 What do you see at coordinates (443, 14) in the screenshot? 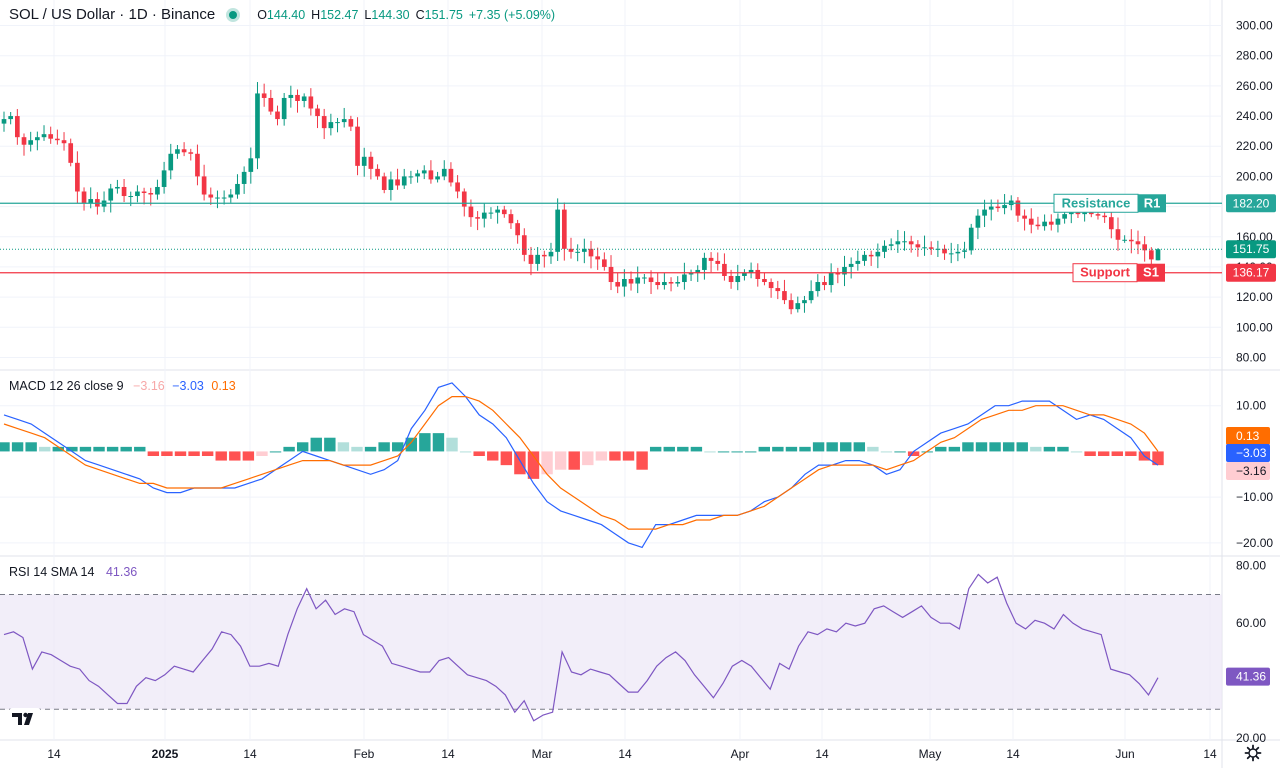
I see `close-value: 151.75` at bounding box center [443, 14].